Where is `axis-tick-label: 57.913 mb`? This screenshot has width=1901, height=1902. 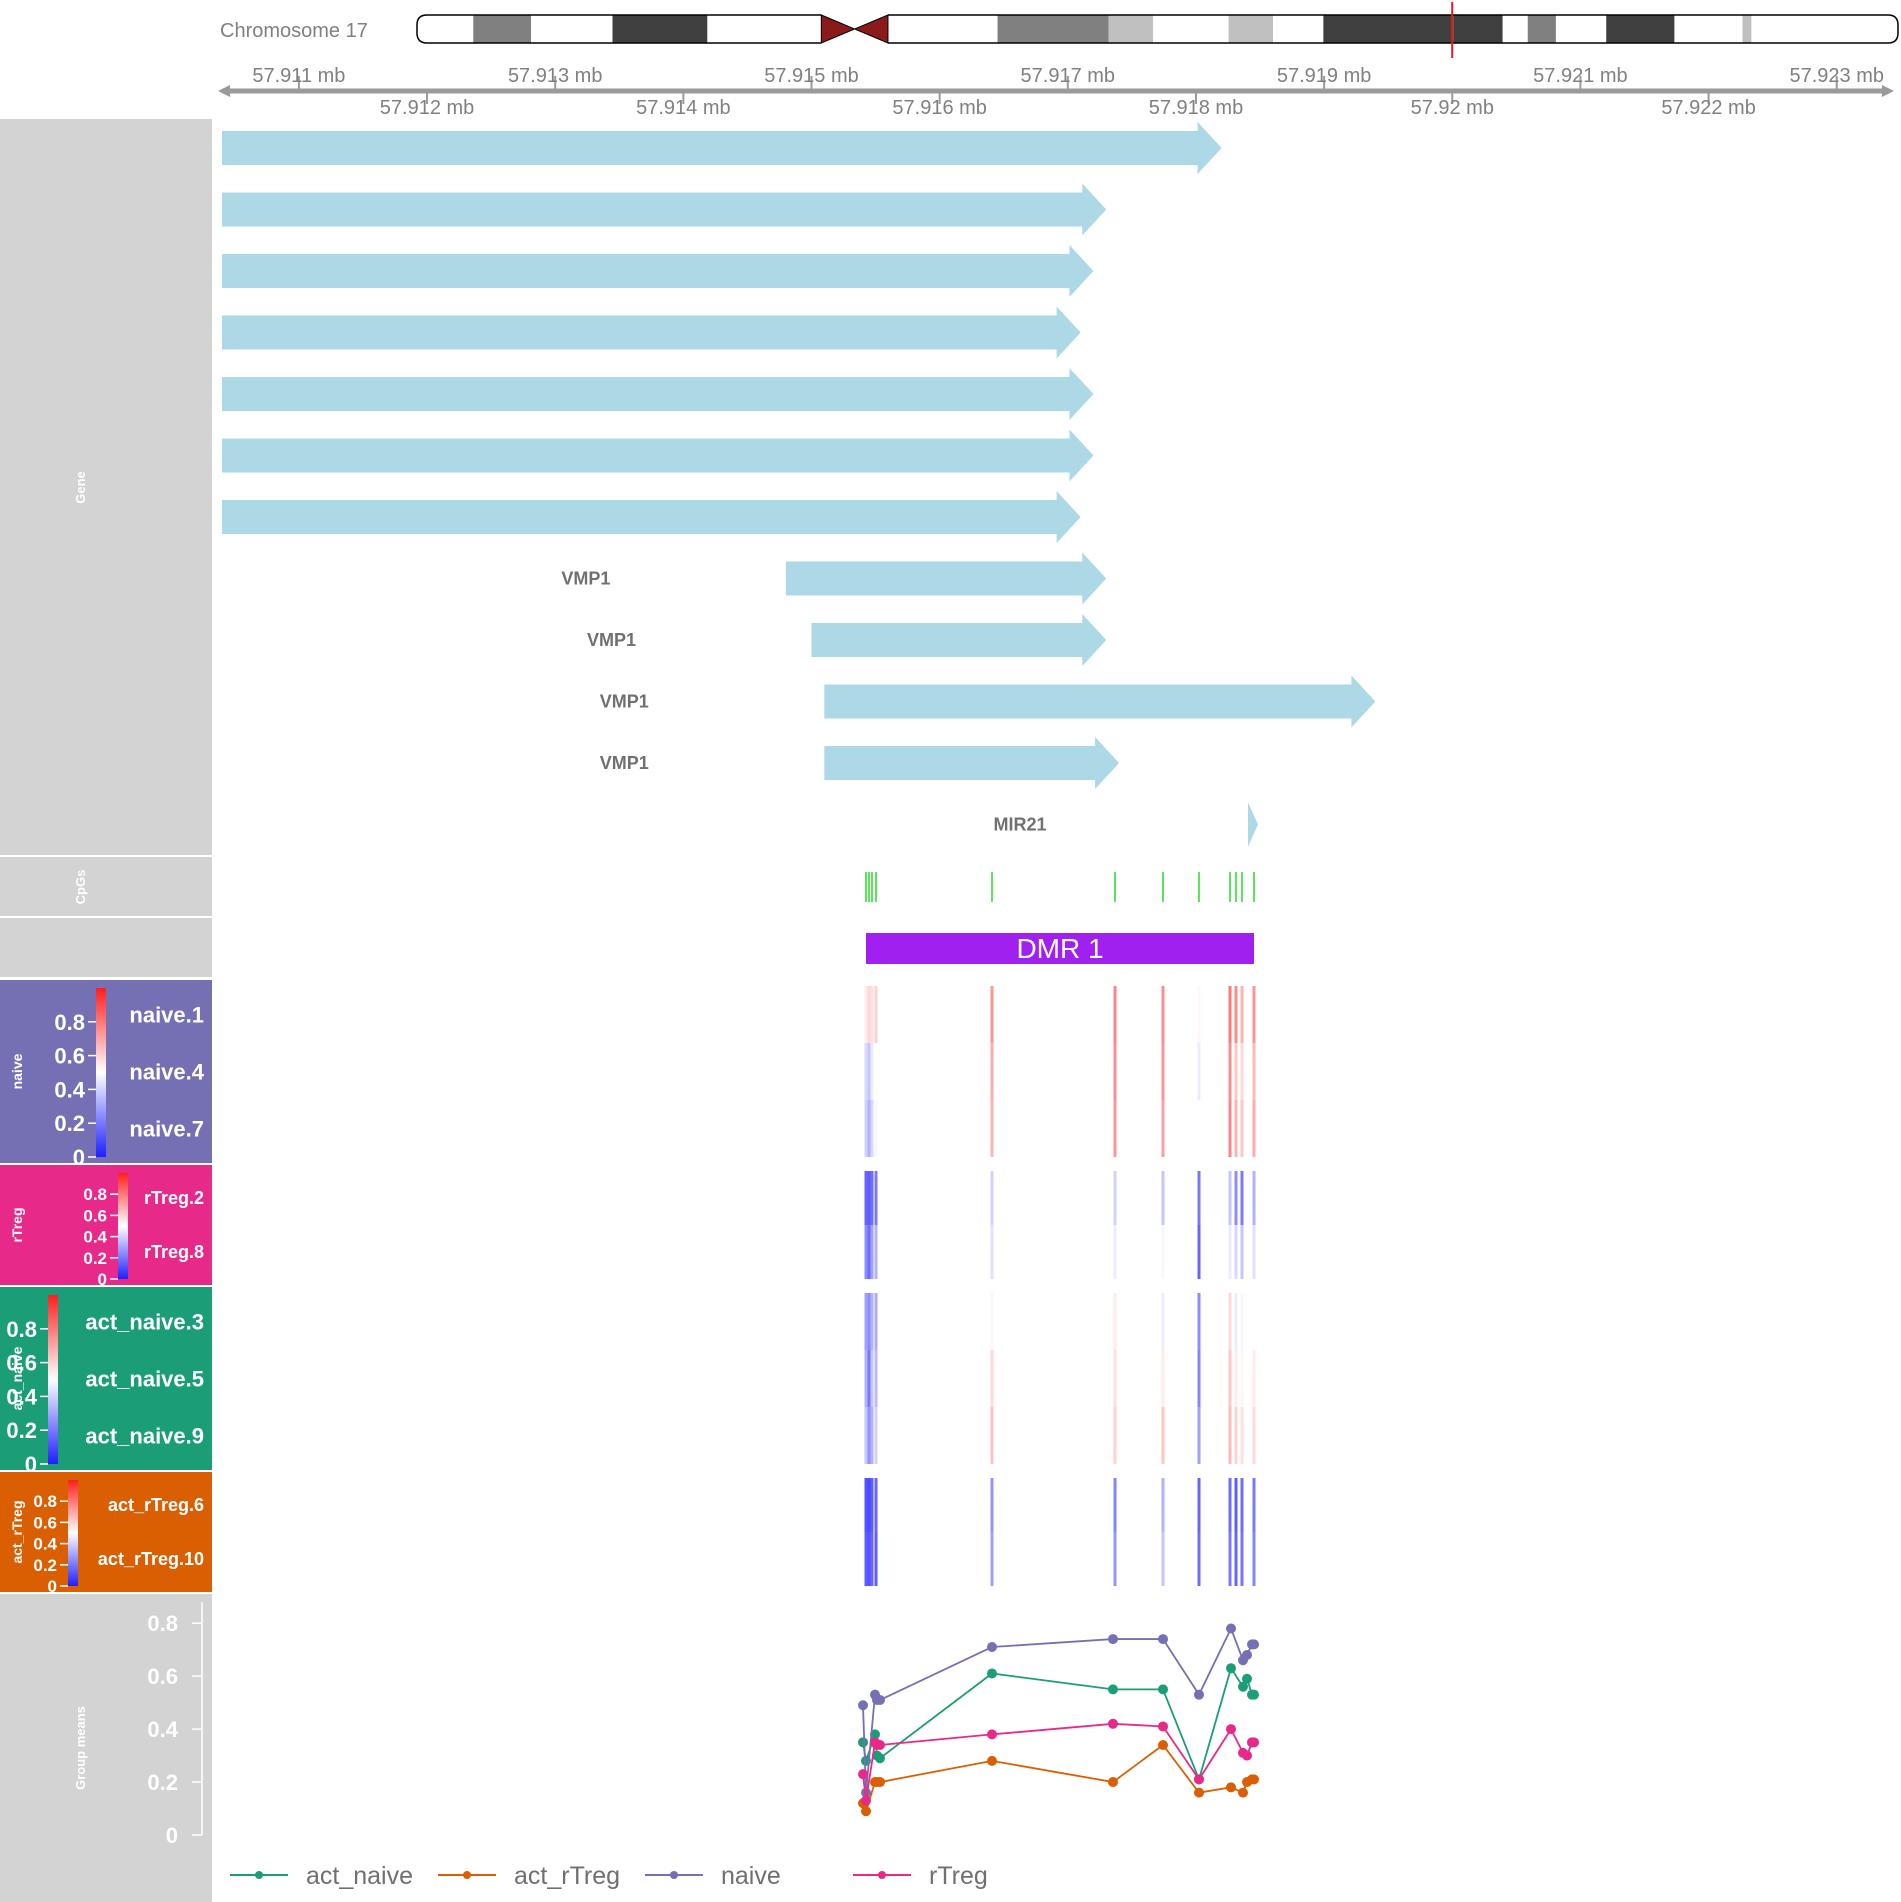
axis-tick-label: 57.913 mb is located at coordinates (555, 76).